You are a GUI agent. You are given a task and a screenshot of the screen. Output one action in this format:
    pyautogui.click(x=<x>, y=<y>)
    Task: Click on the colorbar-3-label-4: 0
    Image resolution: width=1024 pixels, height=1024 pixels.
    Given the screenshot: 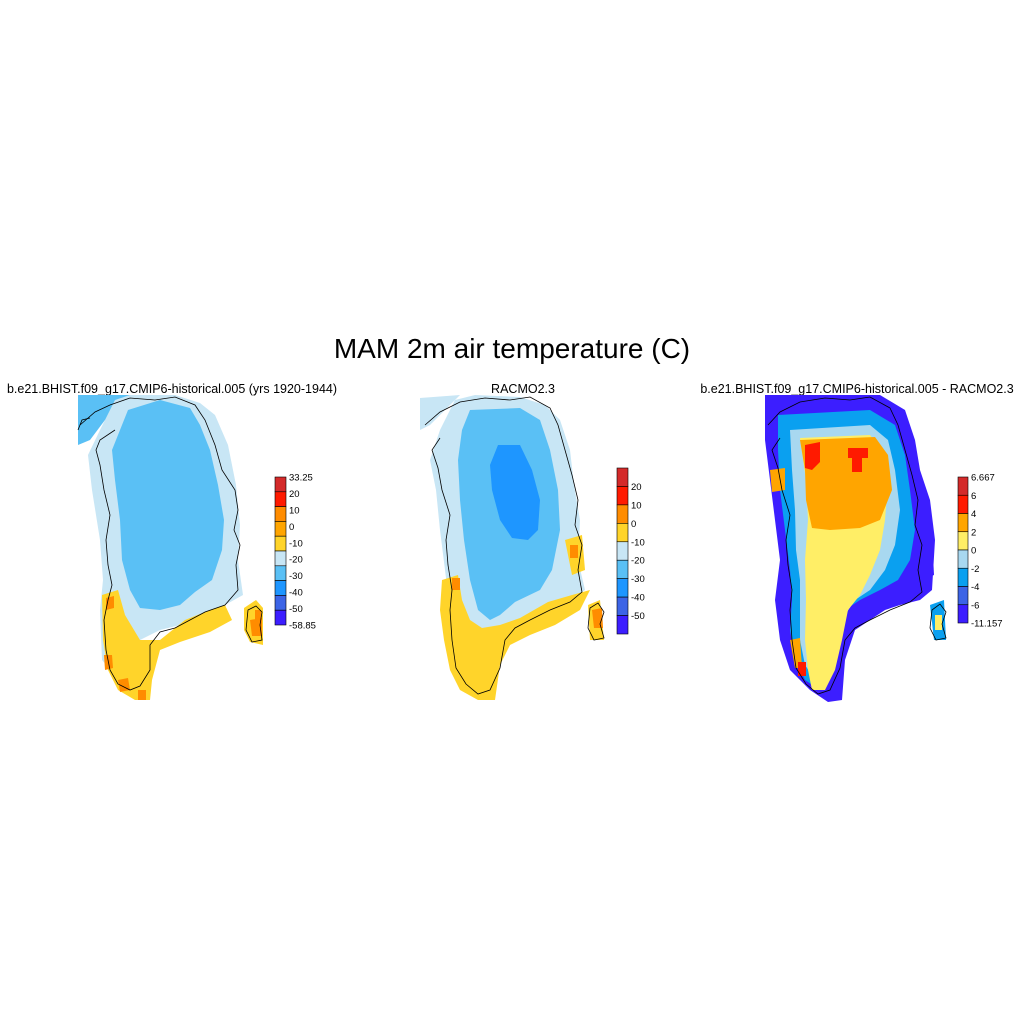 What is the action you would take?
    pyautogui.click(x=973, y=551)
    